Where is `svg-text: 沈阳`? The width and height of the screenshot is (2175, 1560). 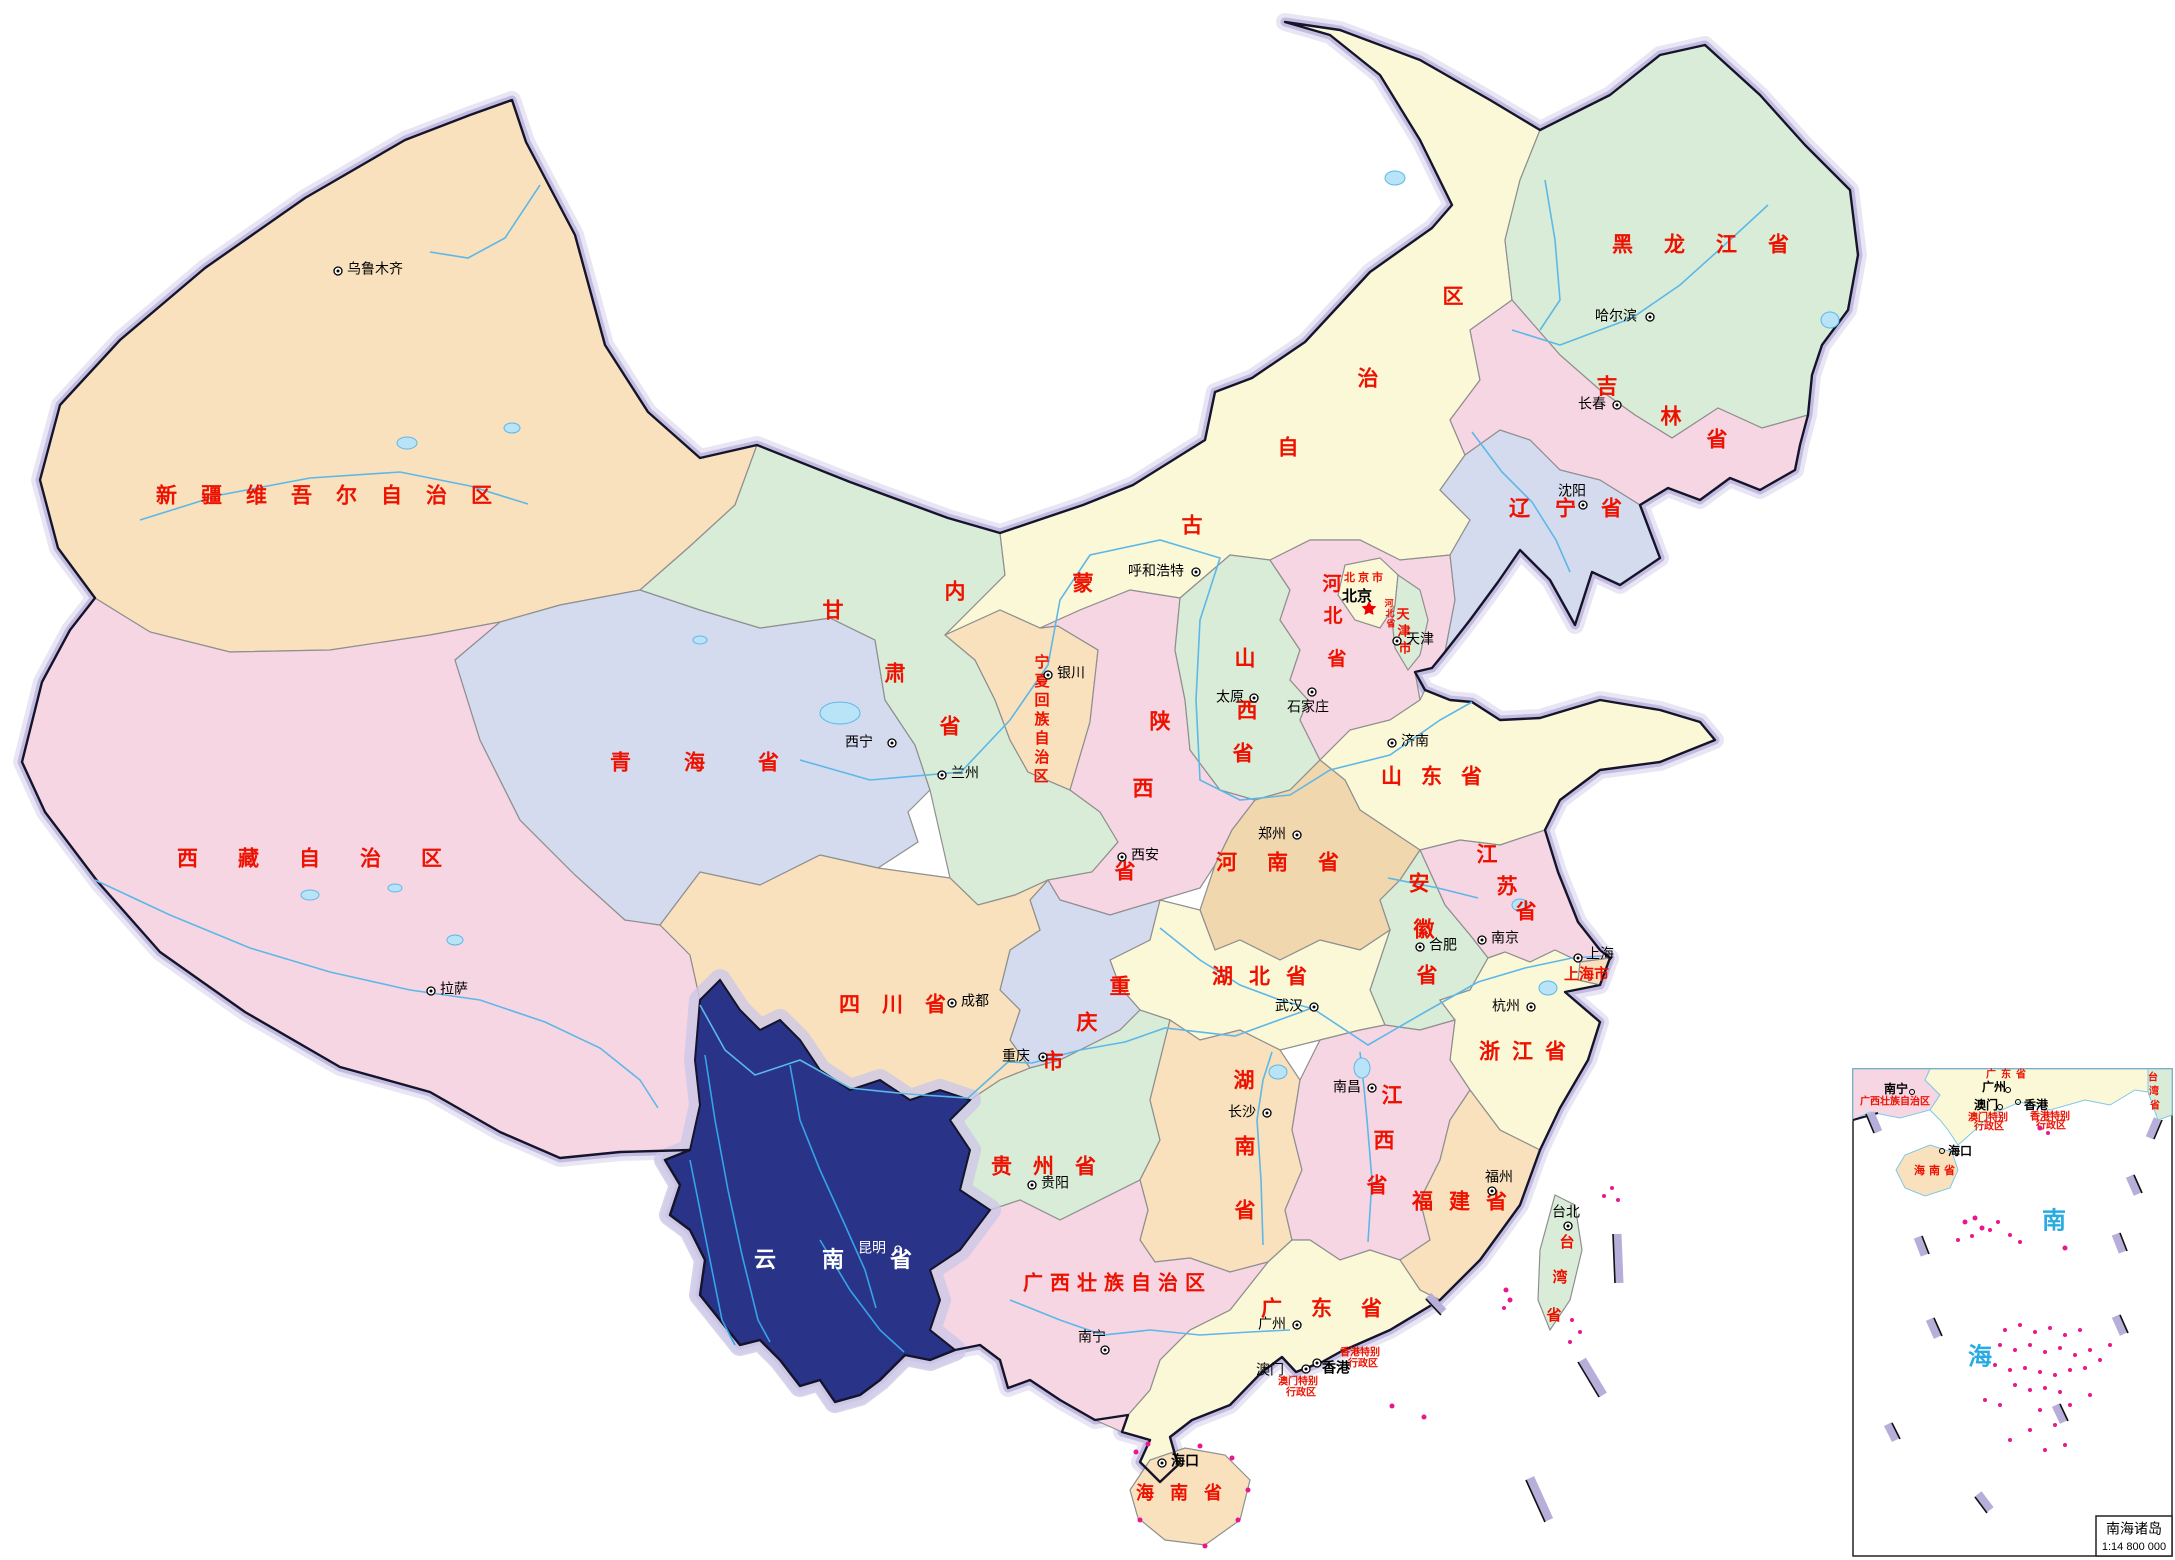
svg-text: 沈阳 is located at coordinates (1572, 491).